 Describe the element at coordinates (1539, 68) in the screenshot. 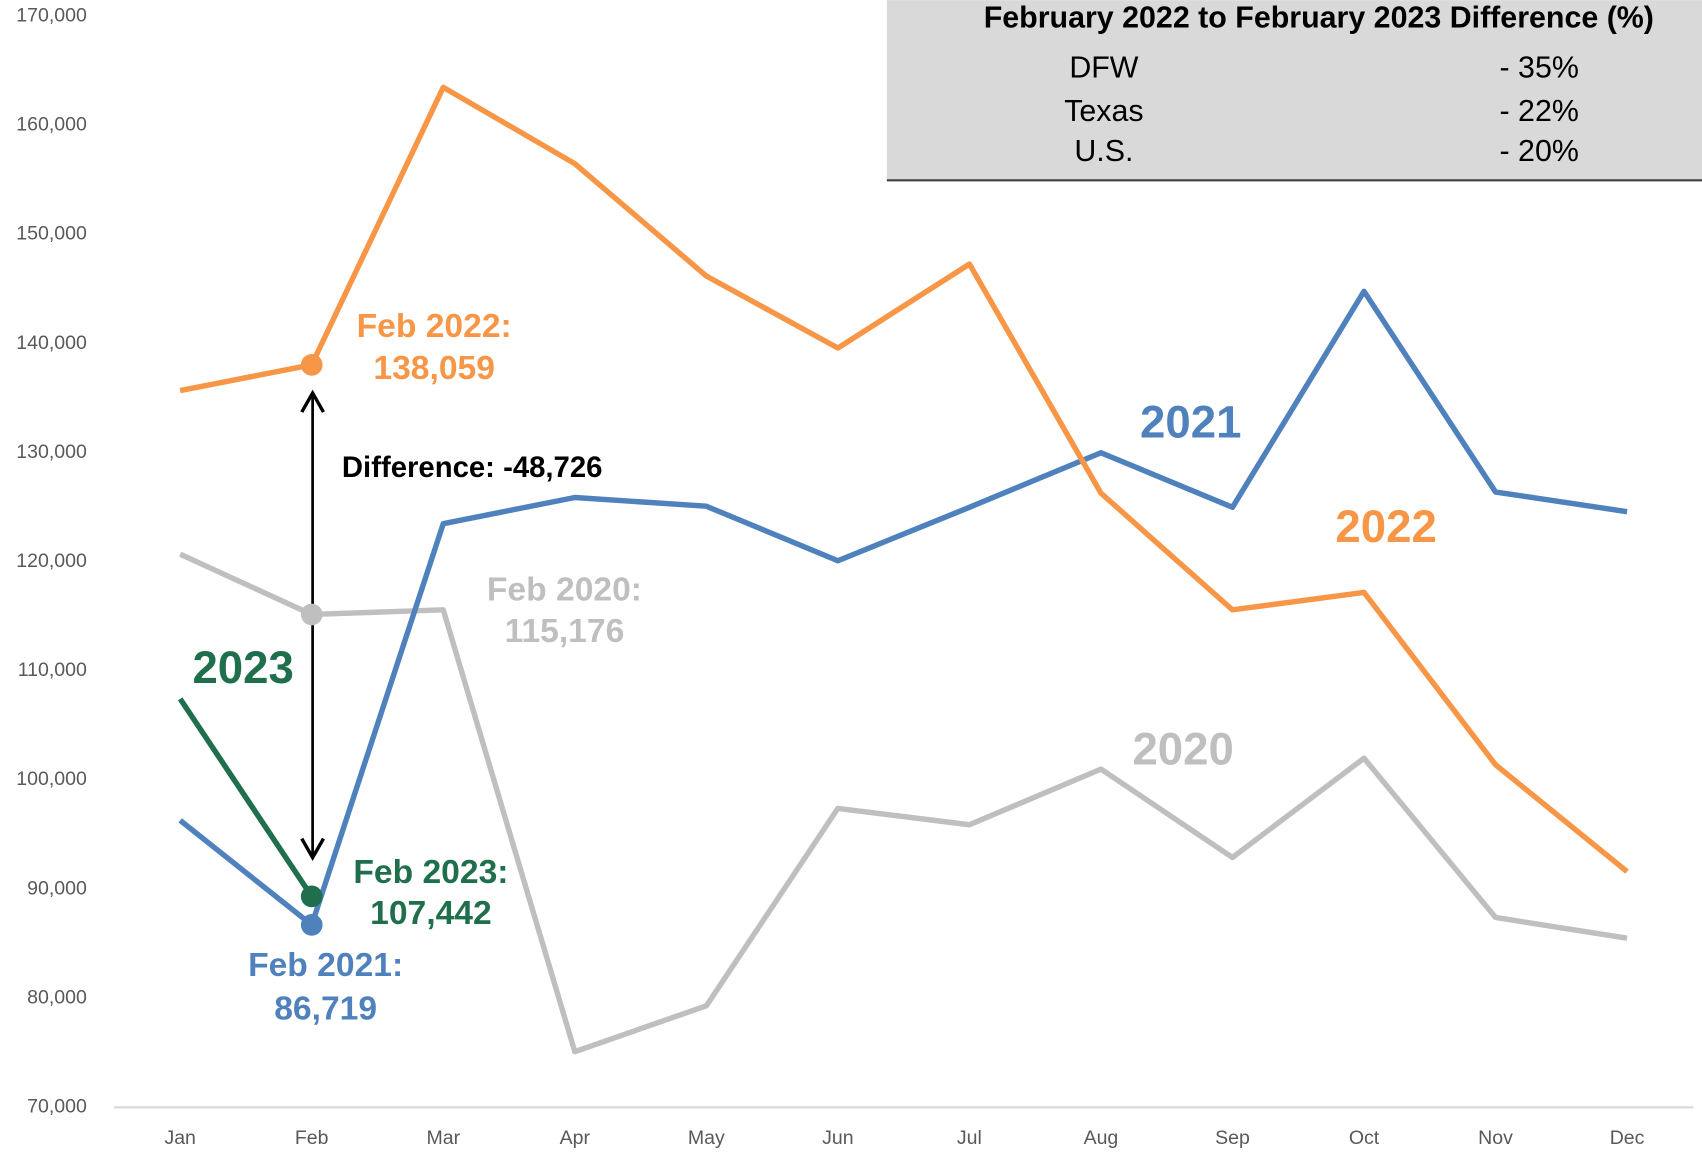

I see `table-cell: - 35%` at that location.